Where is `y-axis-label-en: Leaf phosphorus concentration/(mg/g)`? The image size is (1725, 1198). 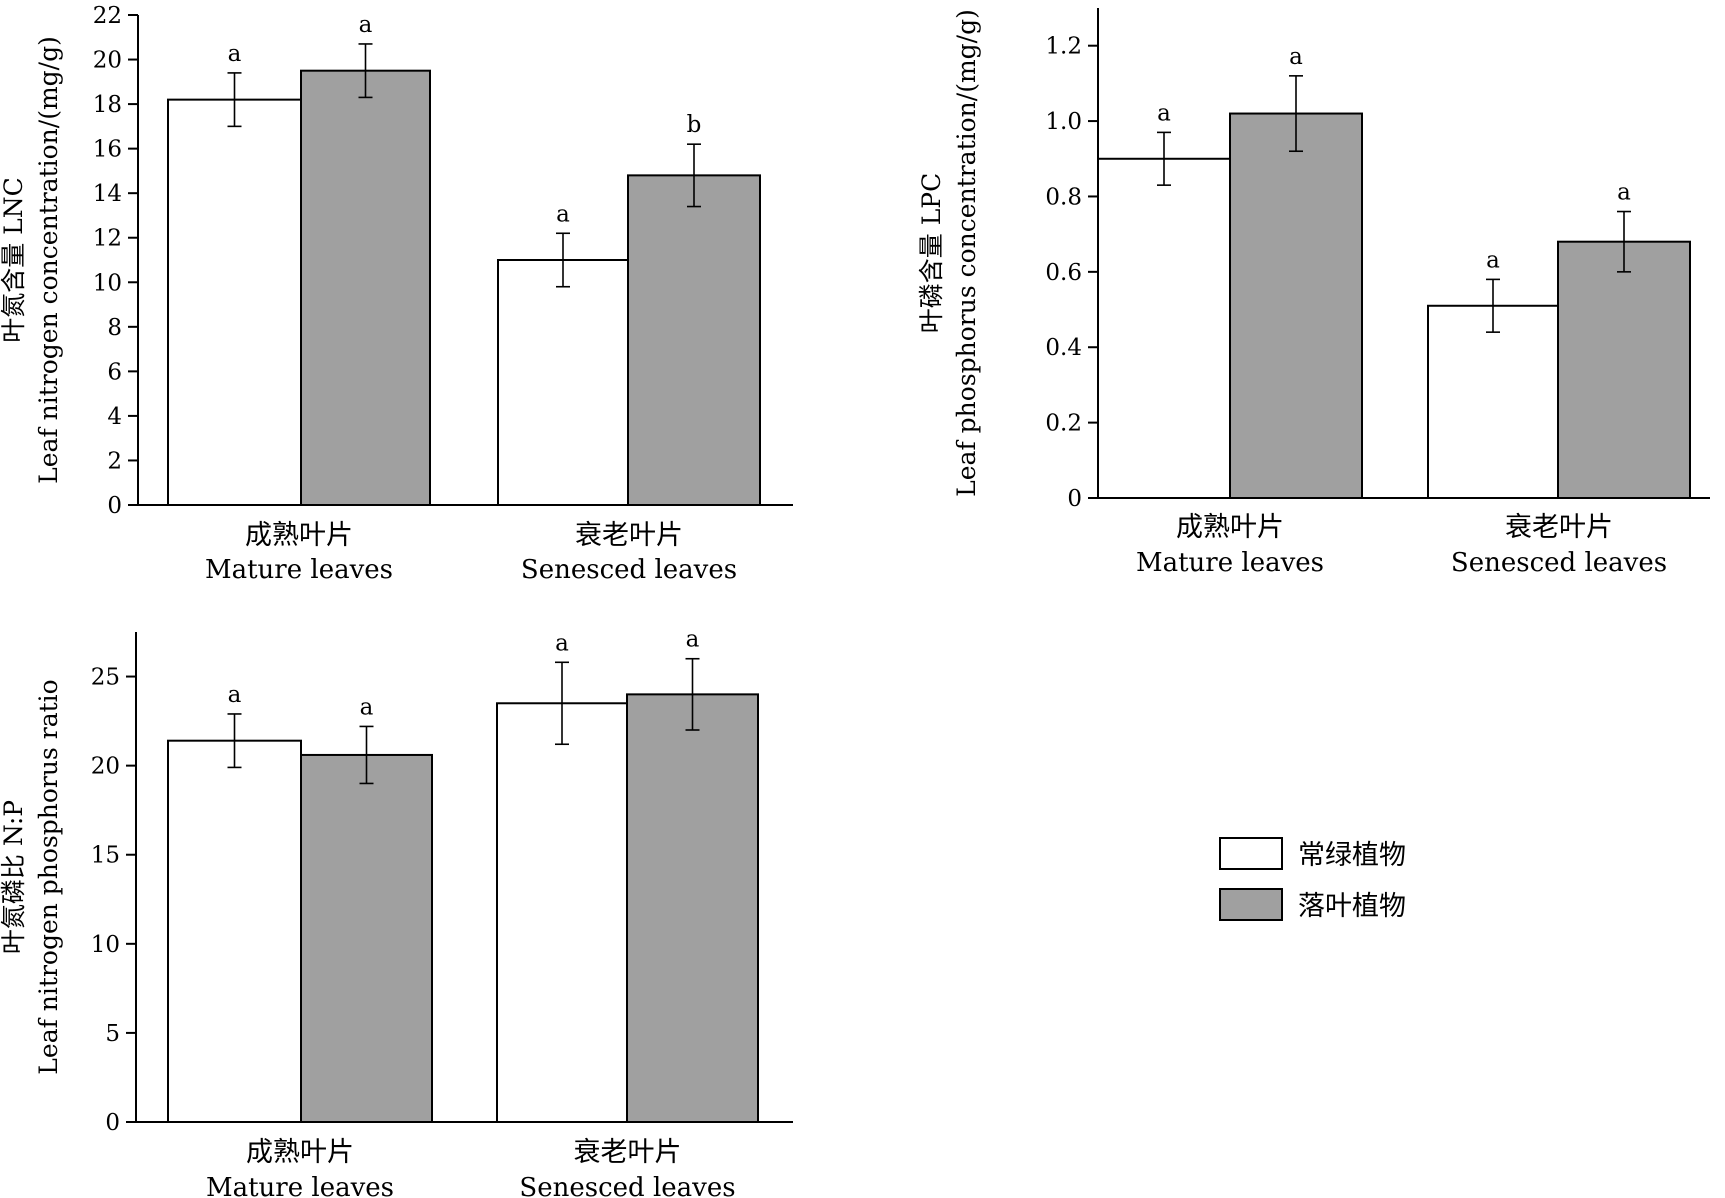
y-axis-label-en: Leaf phosphorus concentration/(mg/g) is located at coordinates (966, 253).